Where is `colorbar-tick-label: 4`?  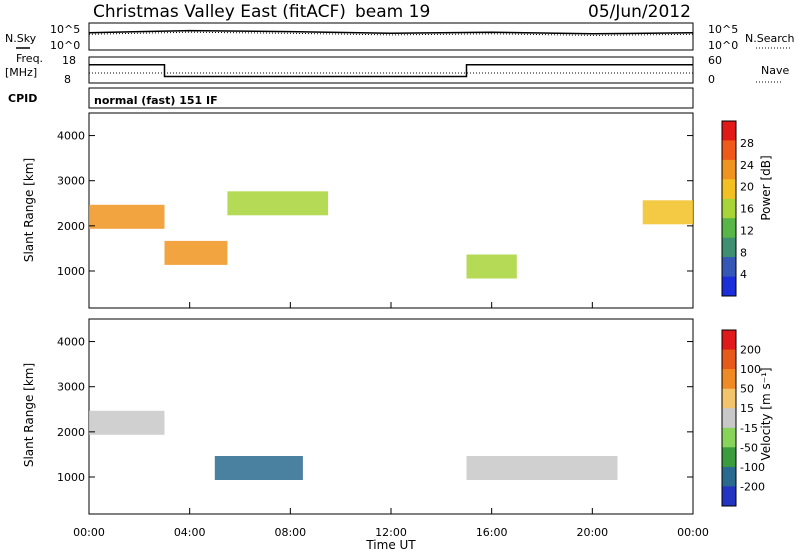
colorbar-tick-label: 4 is located at coordinates (743, 274).